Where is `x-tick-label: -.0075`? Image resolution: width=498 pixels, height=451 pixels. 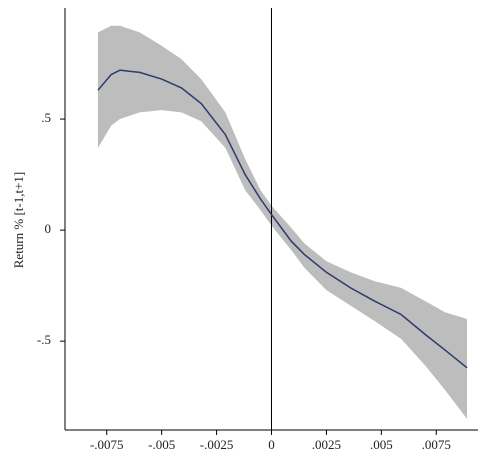 x-tick-label: -.0075 is located at coordinates (107, 444).